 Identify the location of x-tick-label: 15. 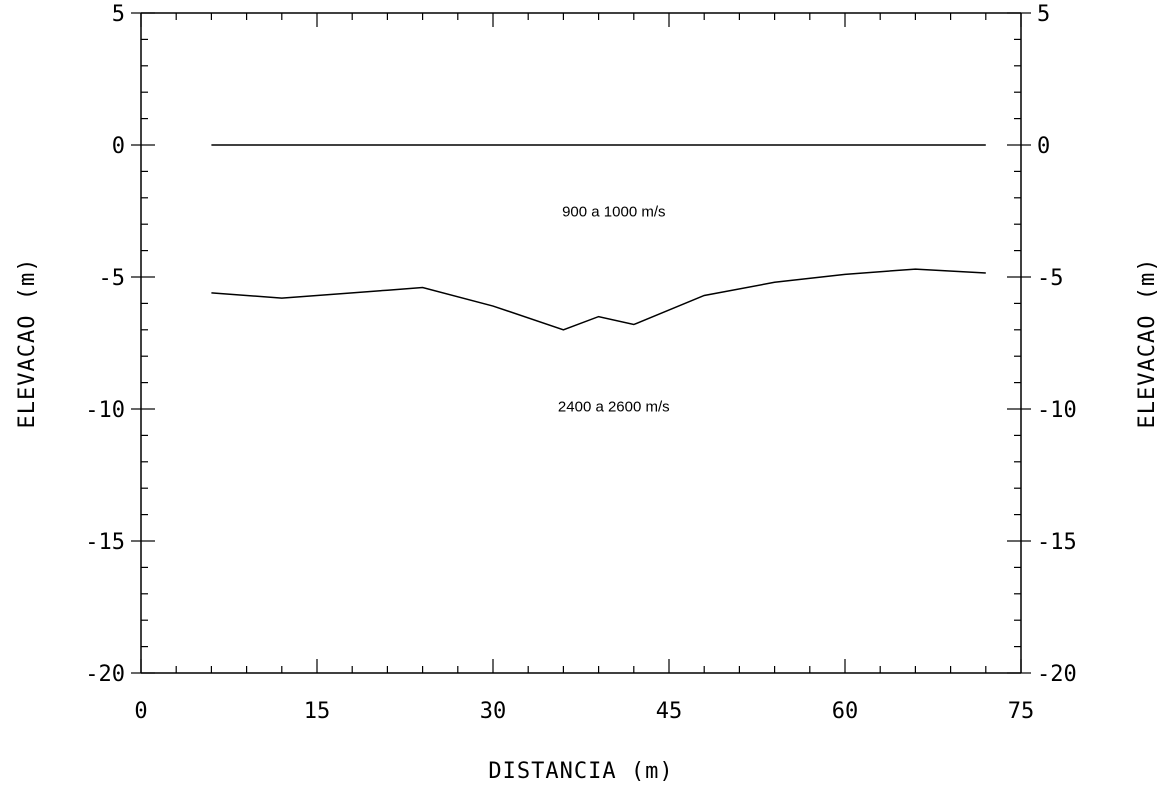
(317, 711).